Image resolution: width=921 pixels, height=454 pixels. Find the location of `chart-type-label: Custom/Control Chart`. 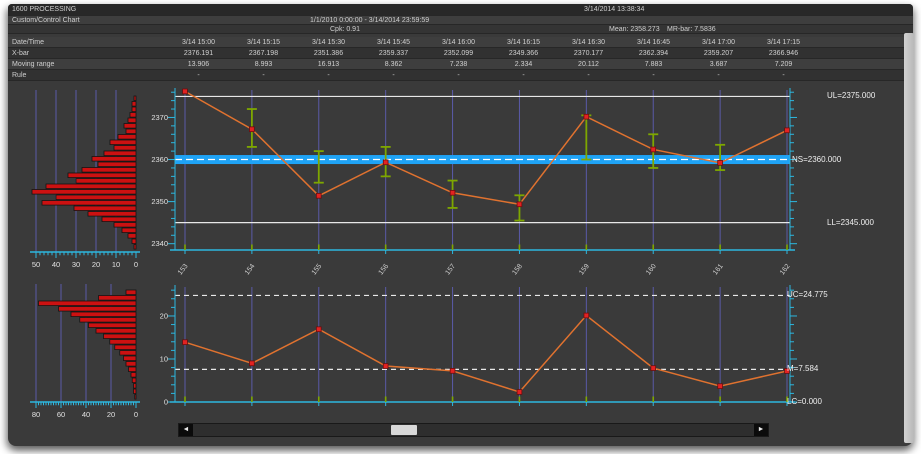

chart-type-label: Custom/Control Chart is located at coordinates (46, 20).